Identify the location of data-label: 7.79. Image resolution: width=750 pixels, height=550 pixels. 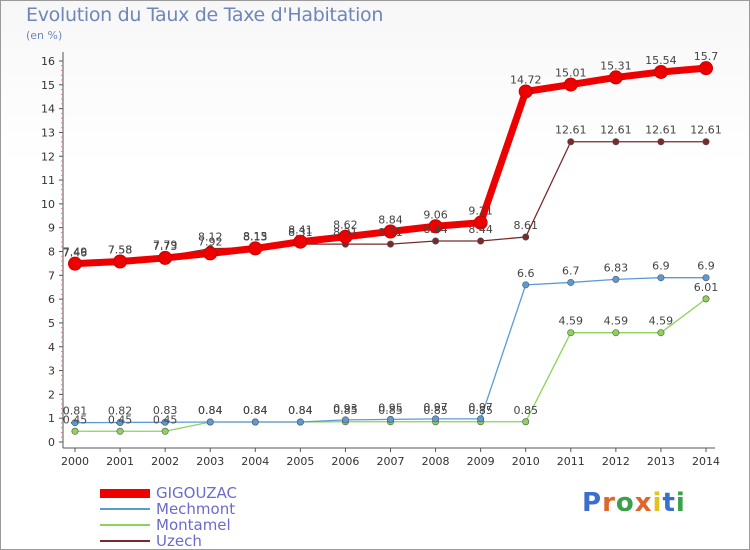
(165, 245).